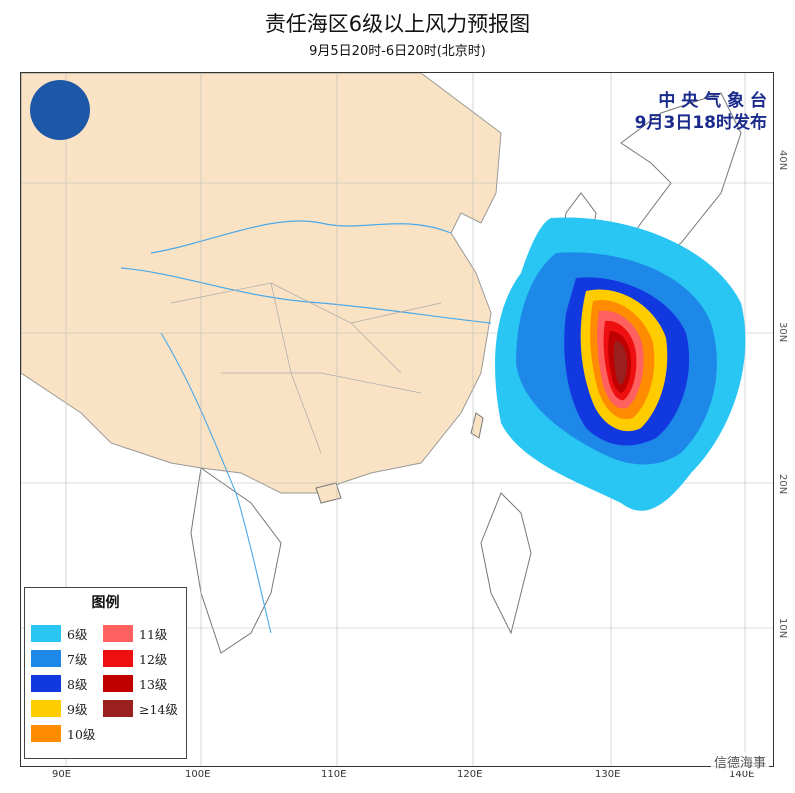 This screenshot has height=793, width=795. Describe the element at coordinates (135, 633) in the screenshot. I see `legend-item-11: 11级` at that location.